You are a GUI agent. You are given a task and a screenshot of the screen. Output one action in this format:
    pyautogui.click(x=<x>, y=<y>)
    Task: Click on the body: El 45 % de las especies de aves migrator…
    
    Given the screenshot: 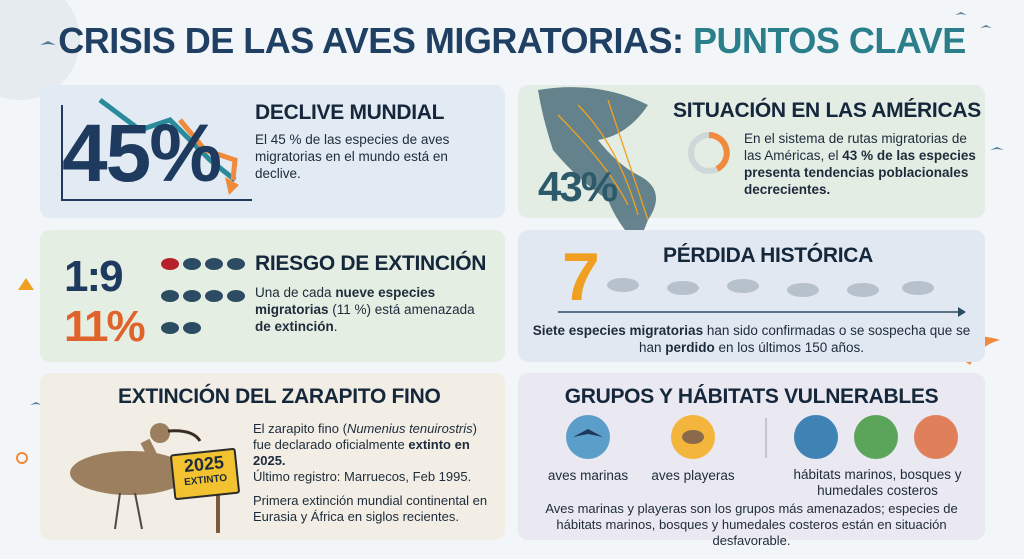 What is the action you would take?
    pyautogui.click(x=367, y=156)
    